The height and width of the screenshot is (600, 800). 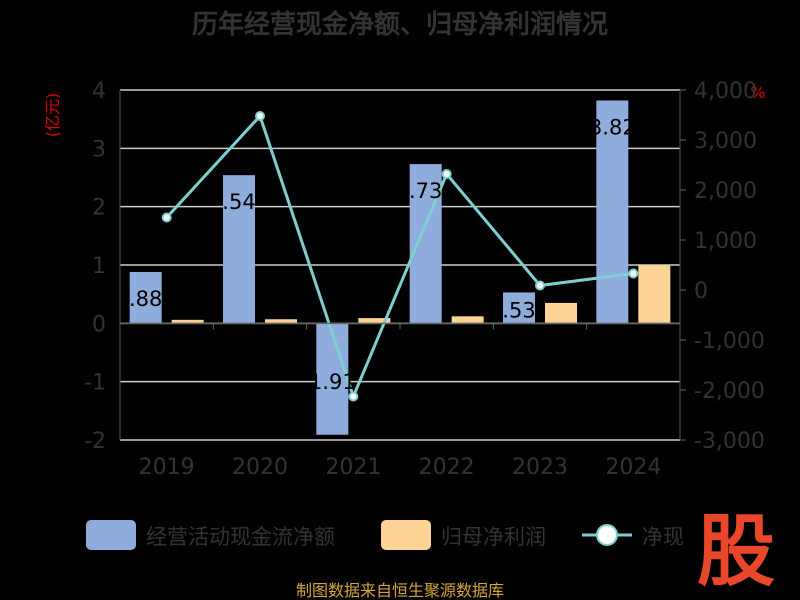 What do you see at coordinates (99, 266) in the screenshot?
I see `left-tick-label: 1` at bounding box center [99, 266].